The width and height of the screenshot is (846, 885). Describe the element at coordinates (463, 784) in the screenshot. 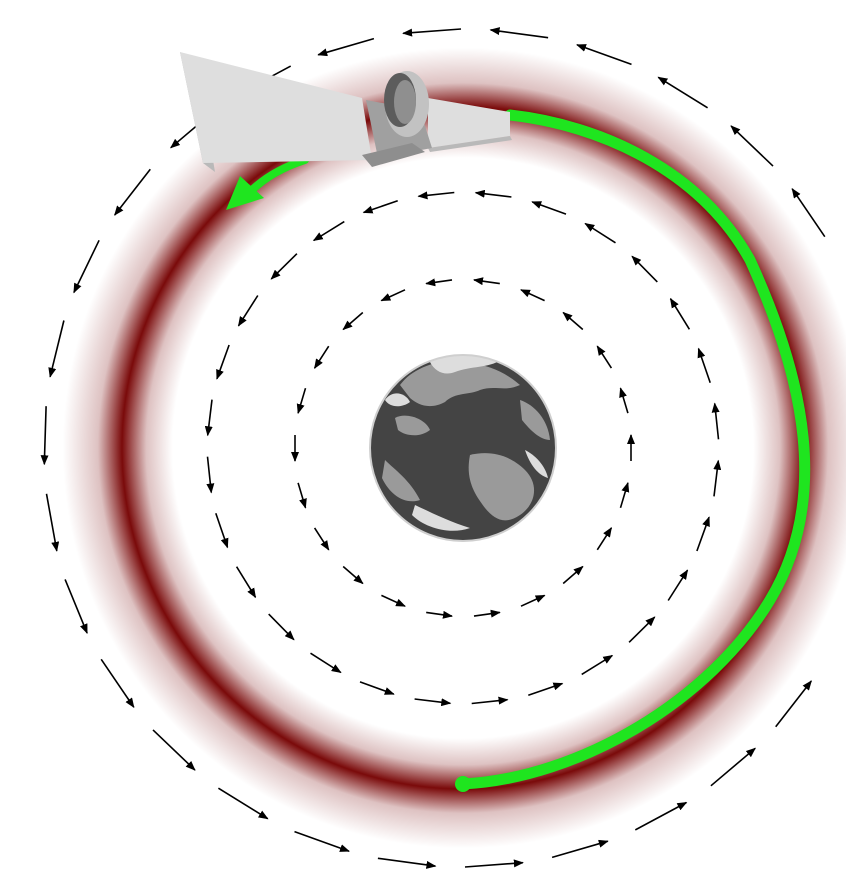

I see `trajectory-start-dot` at that location.